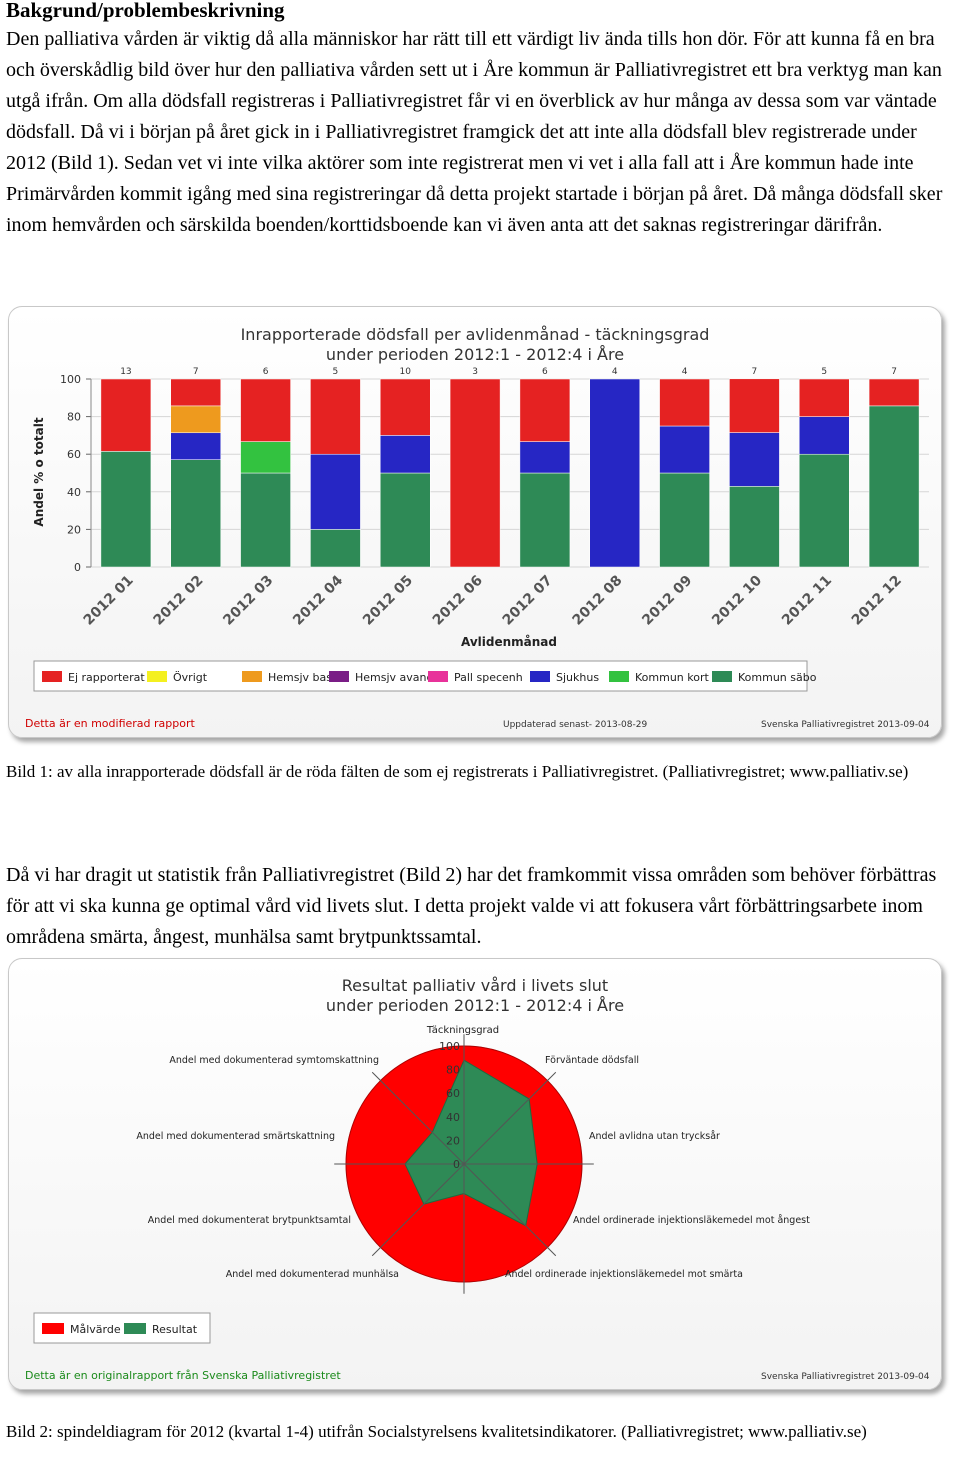 Image resolution: width=960 pixels, height=1470 pixels. I want to click on modified-report-note: Detta är en modifierad rapport, so click(110, 723).